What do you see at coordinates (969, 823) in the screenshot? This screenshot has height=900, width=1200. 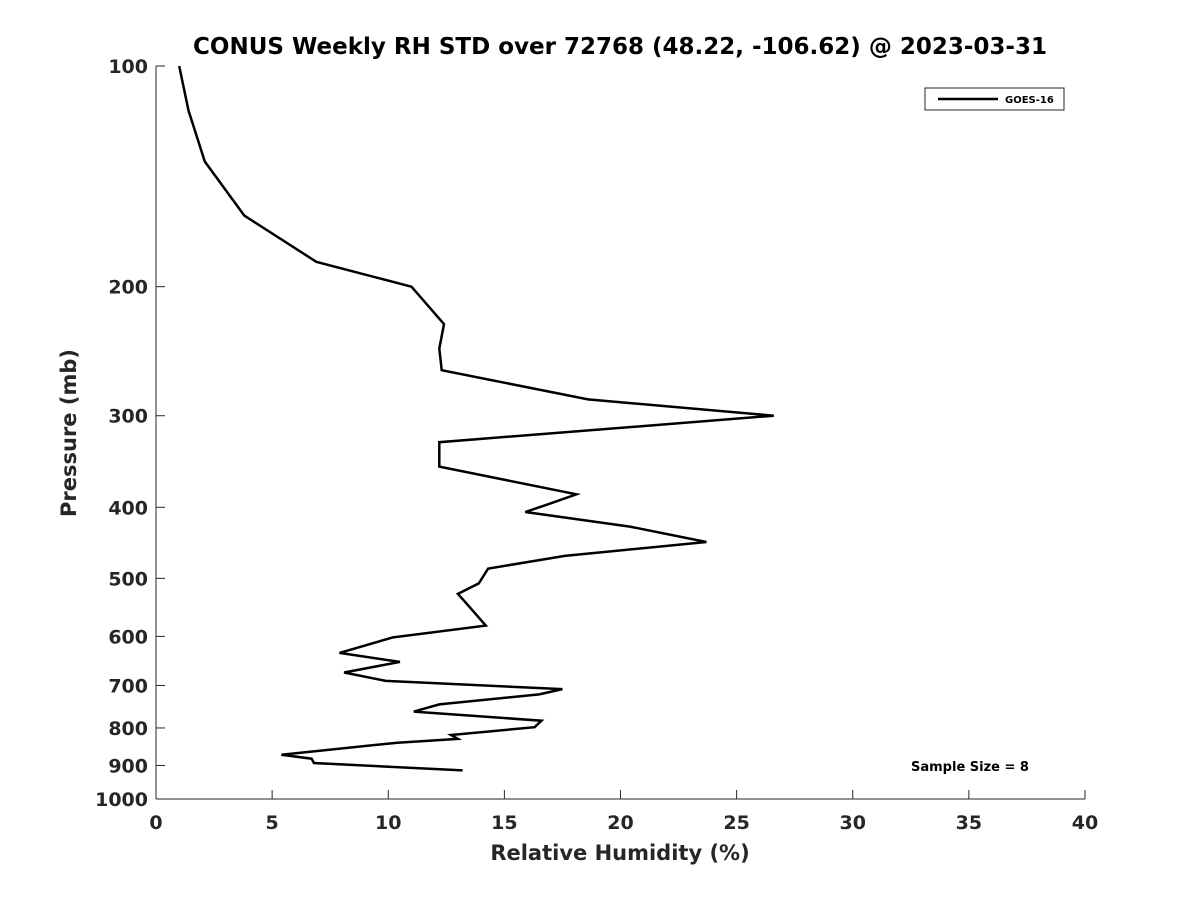 I see `x-tick-label: 35` at bounding box center [969, 823].